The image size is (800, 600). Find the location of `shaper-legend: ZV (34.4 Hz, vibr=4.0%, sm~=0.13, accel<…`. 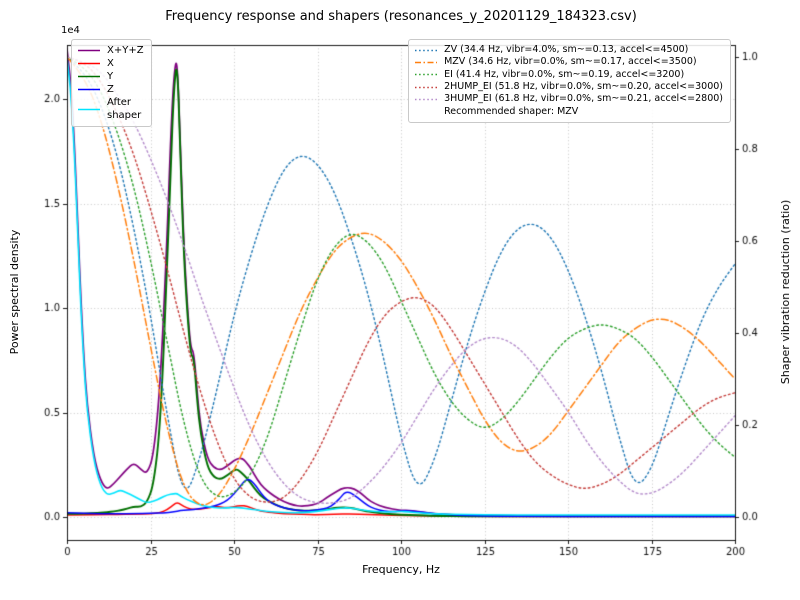

shaper-legend: ZV (34.4 Hz, vibr=4.0%, sm~=0.13, accel<… is located at coordinates (569, 81).